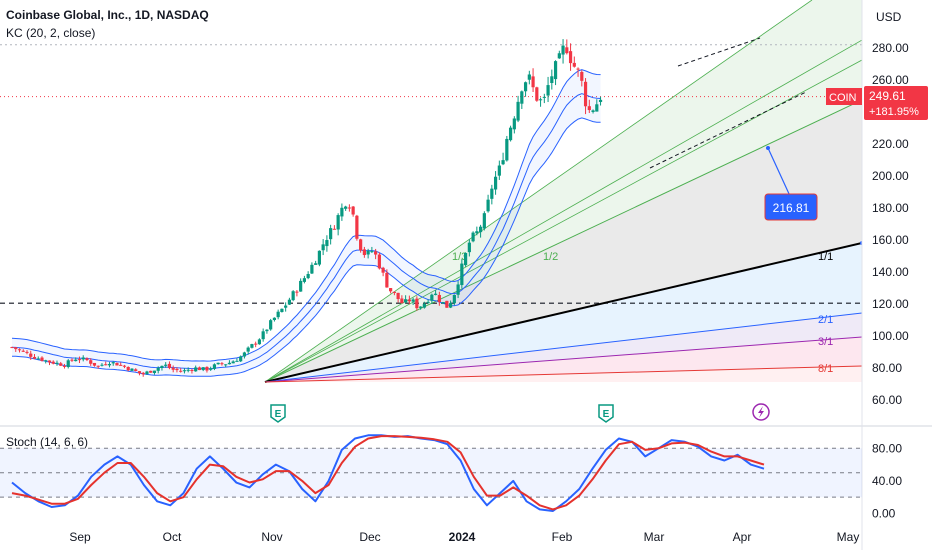 This screenshot has width=932, height=550. What do you see at coordinates (889, 17) in the screenshot?
I see `currency-label: USD` at bounding box center [889, 17].